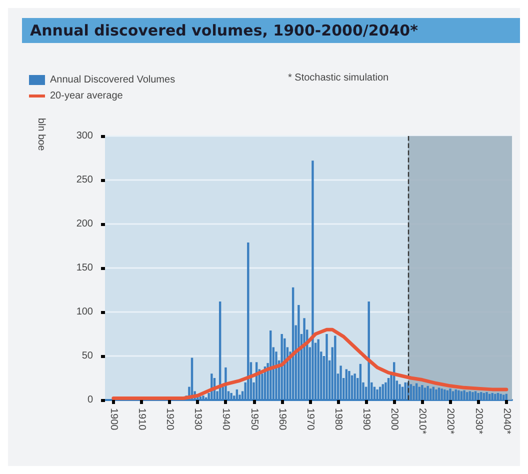  What do you see at coordinates (338, 419) in the screenshot?
I see `x-tick-label: 1980` at bounding box center [338, 419].